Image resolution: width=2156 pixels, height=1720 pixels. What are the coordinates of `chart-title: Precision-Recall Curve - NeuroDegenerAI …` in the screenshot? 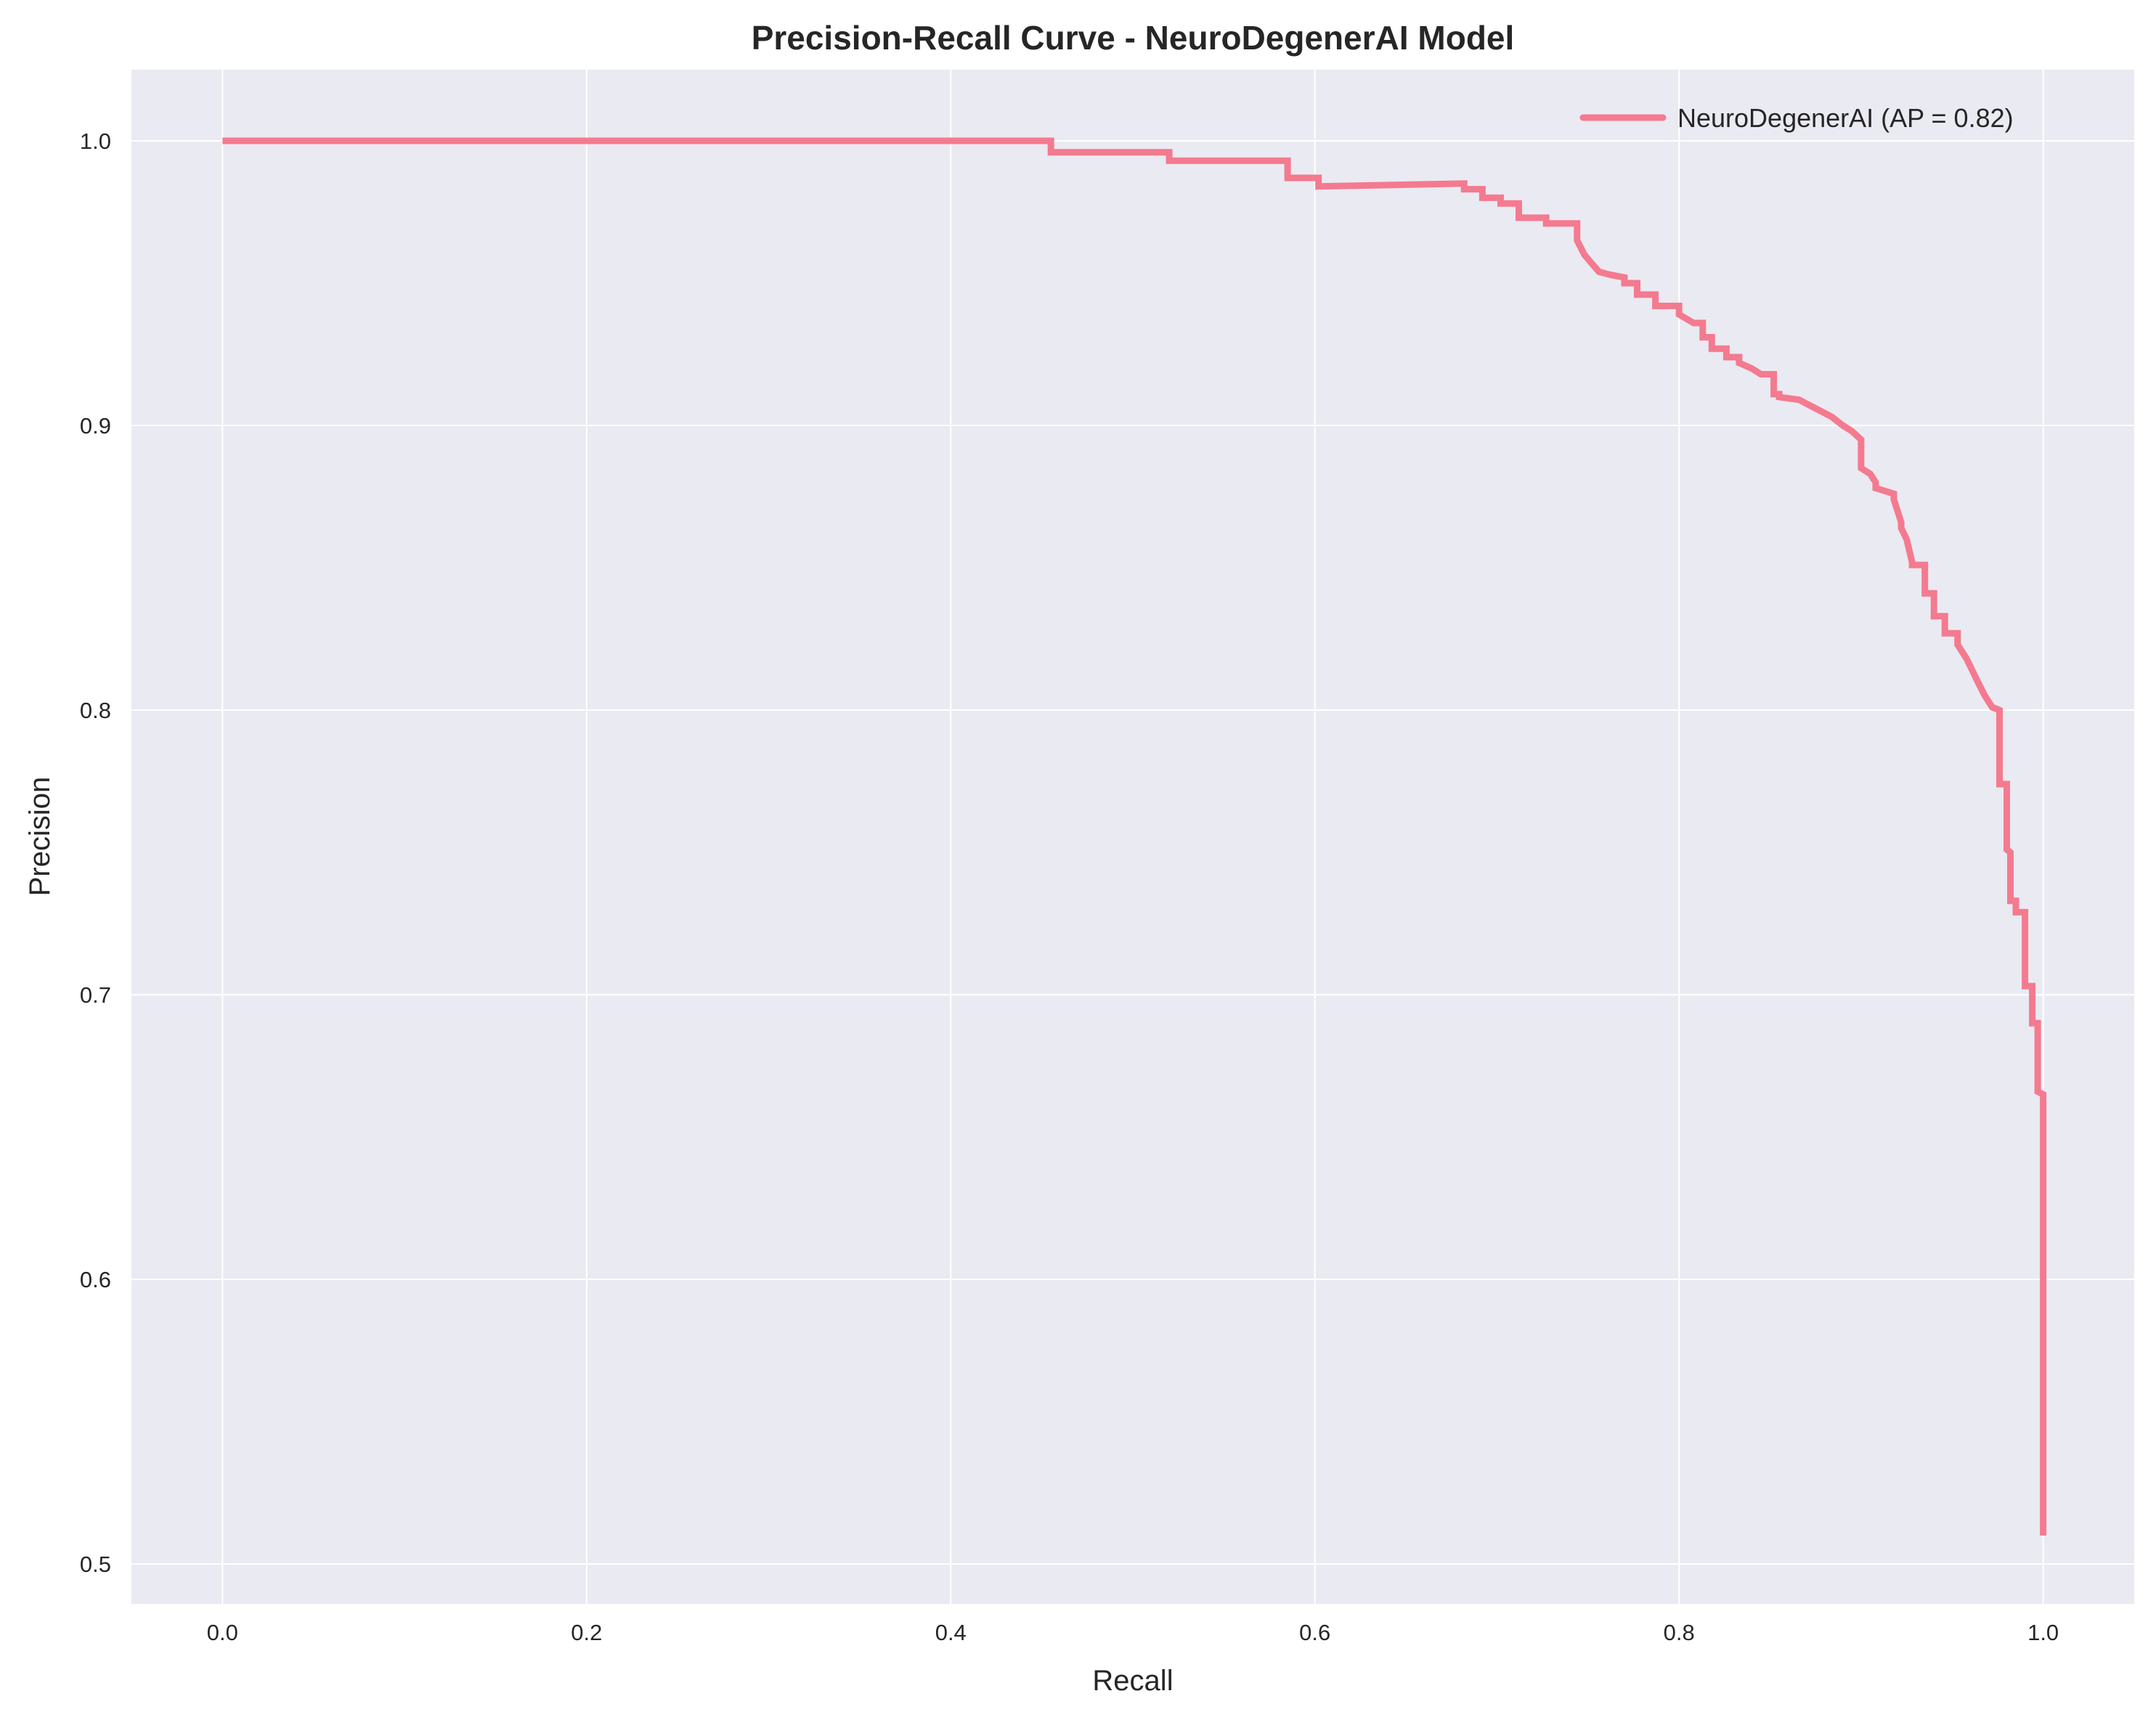 It's located at (1133, 38).